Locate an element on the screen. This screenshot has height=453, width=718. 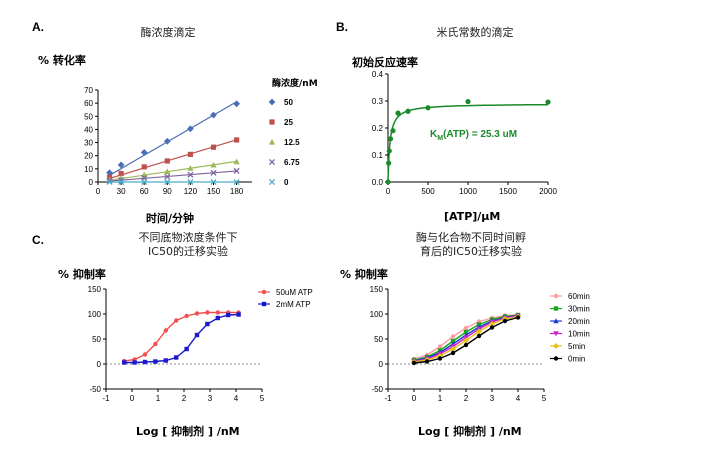
panel-c2-legend-label: 10min is located at coordinates (579, 334).